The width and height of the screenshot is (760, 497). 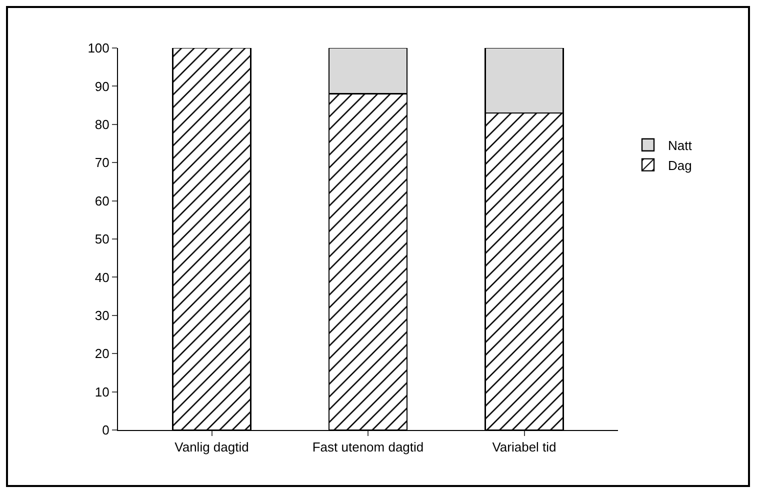 What do you see at coordinates (524, 447) in the screenshot?
I see `x-tick-label: Variabel tid` at bounding box center [524, 447].